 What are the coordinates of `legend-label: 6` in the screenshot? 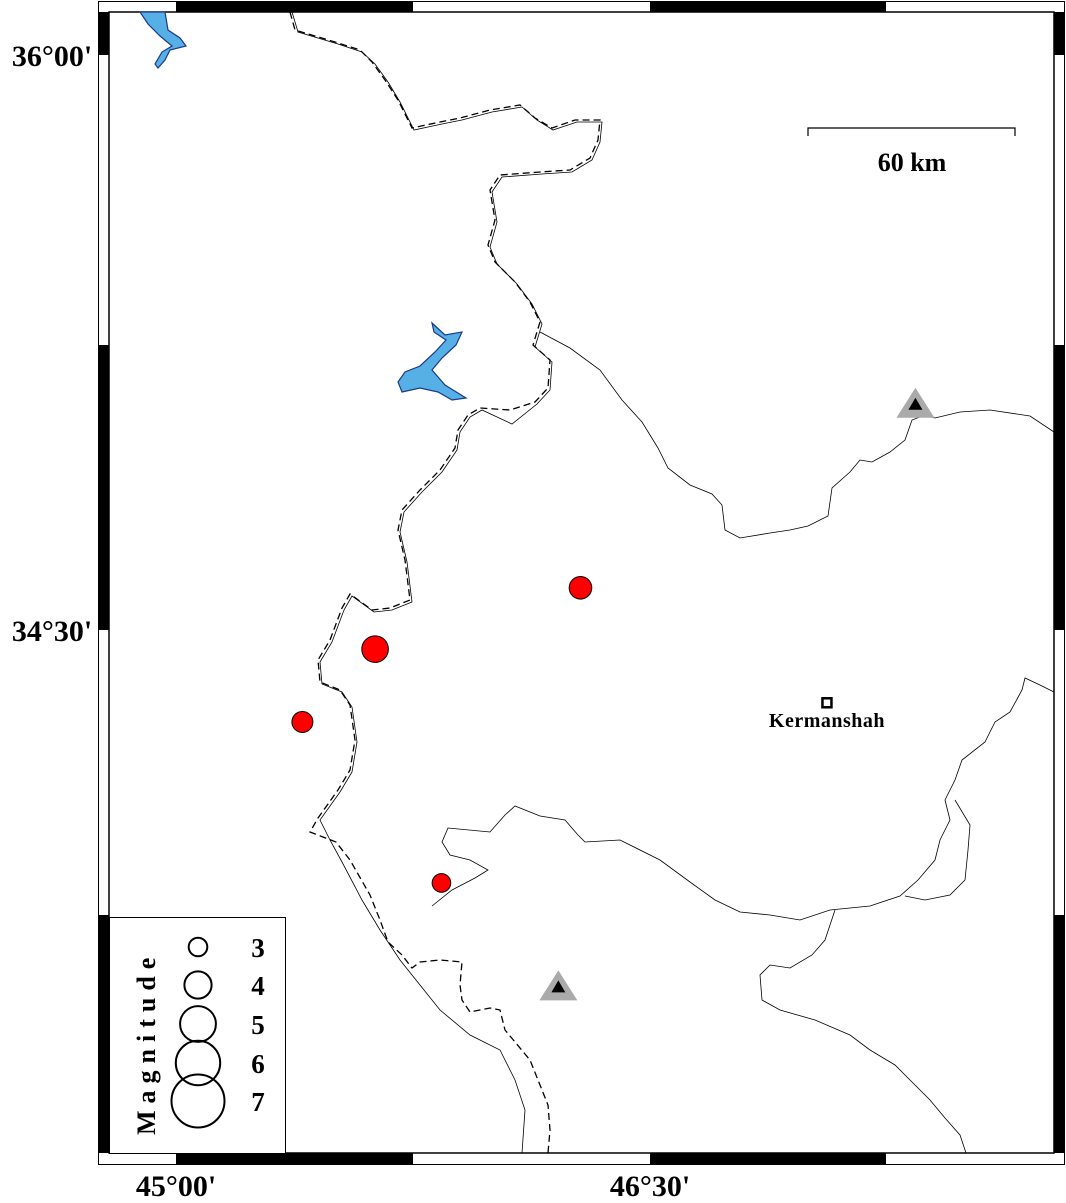 It's located at (258, 1064).